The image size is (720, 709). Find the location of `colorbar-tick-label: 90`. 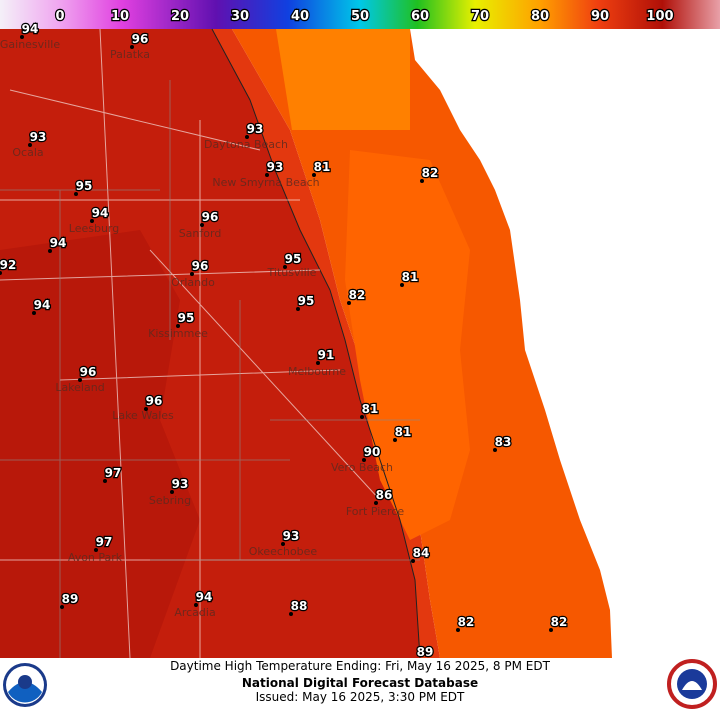

colorbar-tick-label: 90 is located at coordinates (600, 16).